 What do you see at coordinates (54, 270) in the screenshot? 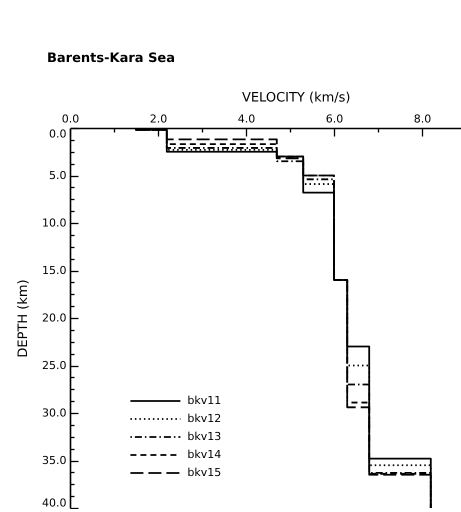
I see `y-tick-label: 15.0` at bounding box center [54, 270].